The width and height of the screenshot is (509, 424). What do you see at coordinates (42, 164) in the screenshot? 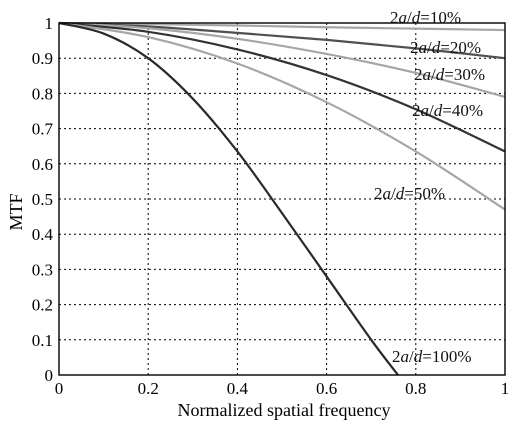
I see `y-tick-label: 0.6` at bounding box center [42, 164].